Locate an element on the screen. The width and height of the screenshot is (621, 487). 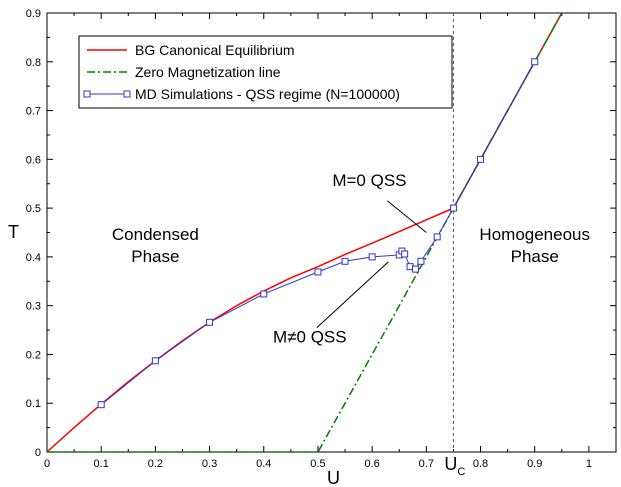
y-tick-label: 0.7 is located at coordinates (33, 112).